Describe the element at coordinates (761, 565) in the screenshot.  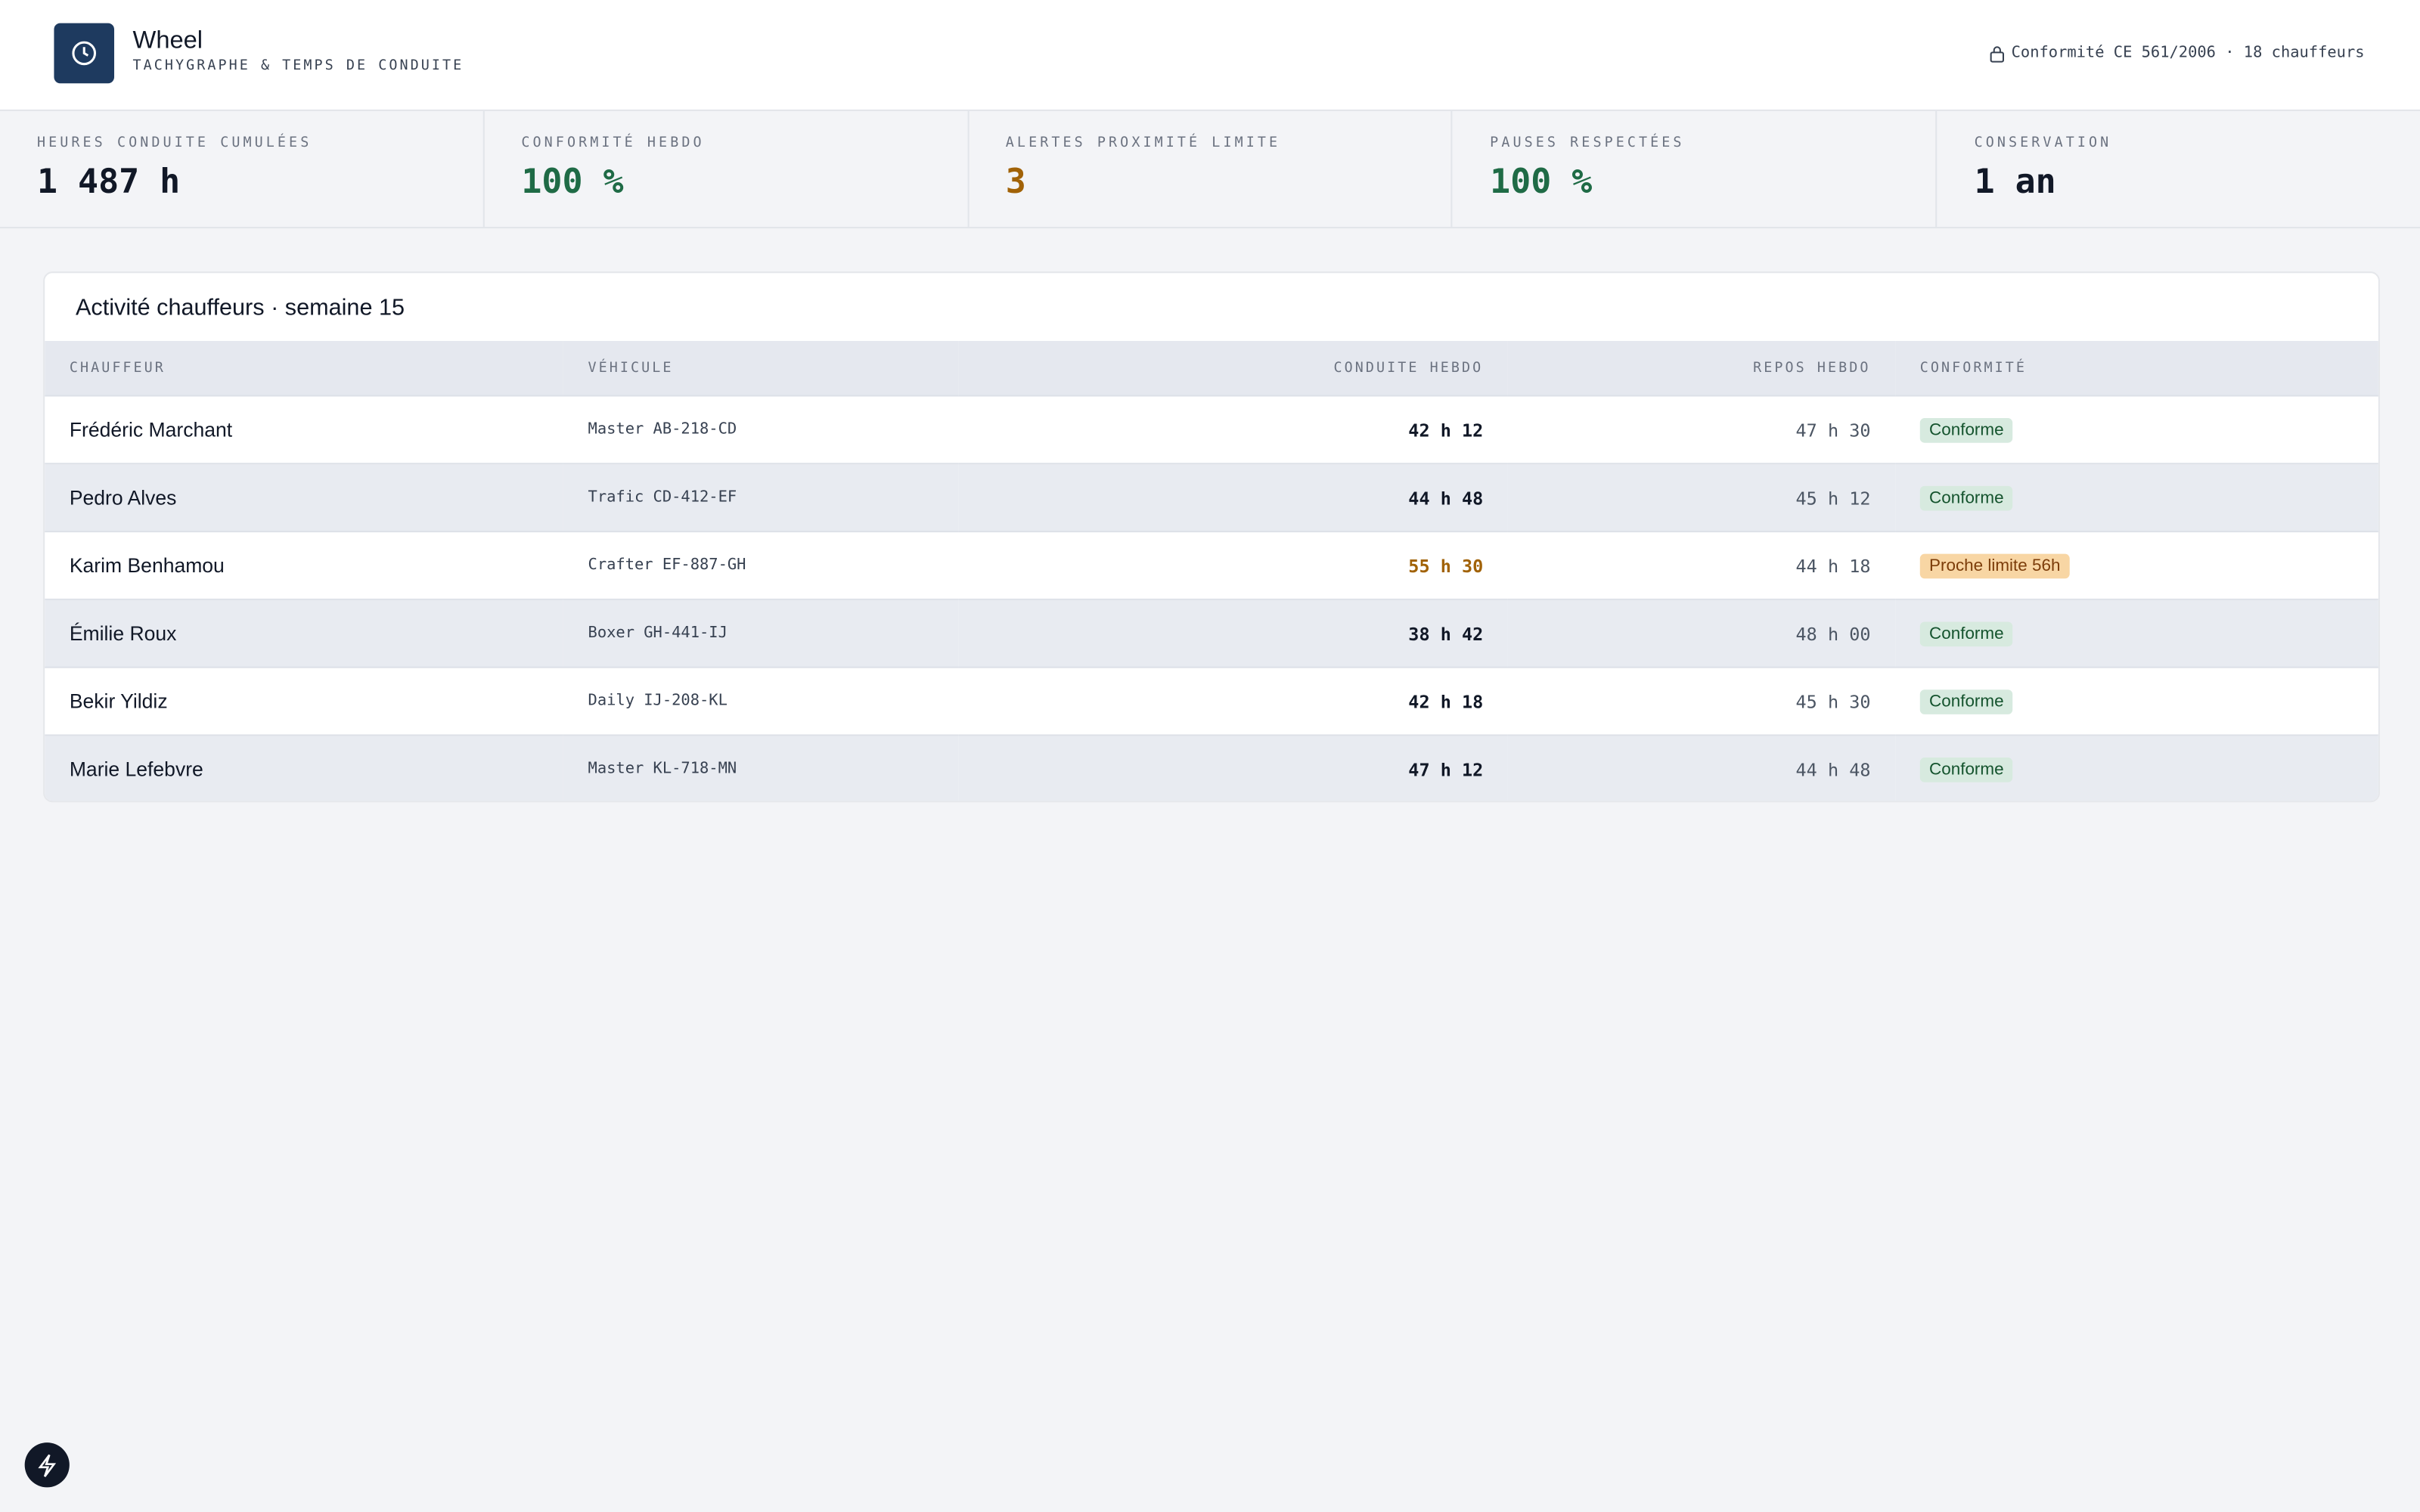
I see `vehicle: Crafter EF-887-GH` at that location.